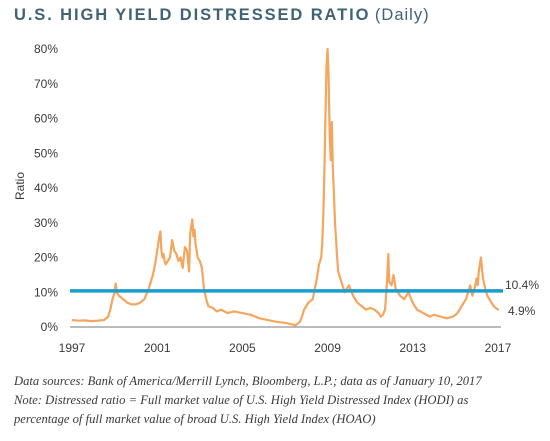 Image resolution: width=550 pixels, height=441 pixels. I want to click on x-tick-label: 2001, so click(157, 348).